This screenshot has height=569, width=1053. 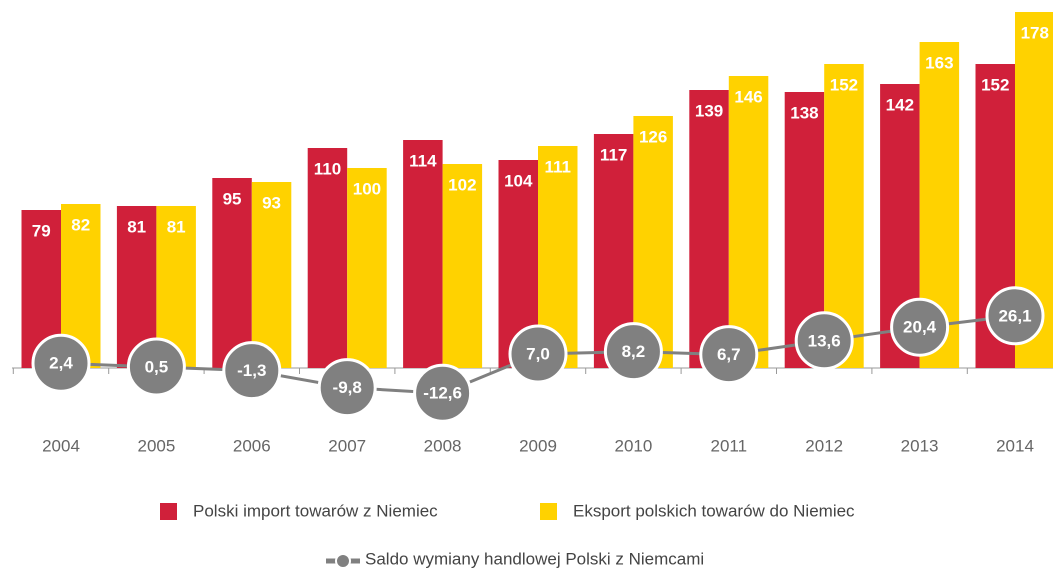 What do you see at coordinates (1035, 32) in the screenshot?
I see `bar-label: 178` at bounding box center [1035, 32].